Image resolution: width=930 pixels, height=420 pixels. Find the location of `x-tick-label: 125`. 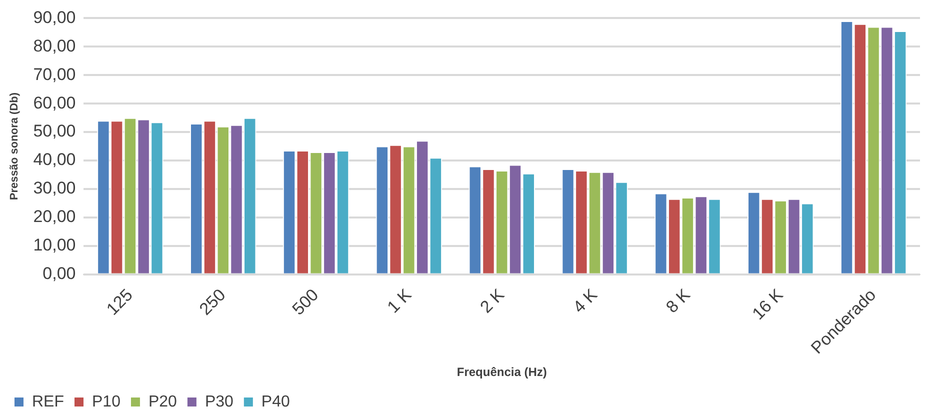

x-tick-label: 125 is located at coordinates (119, 302).